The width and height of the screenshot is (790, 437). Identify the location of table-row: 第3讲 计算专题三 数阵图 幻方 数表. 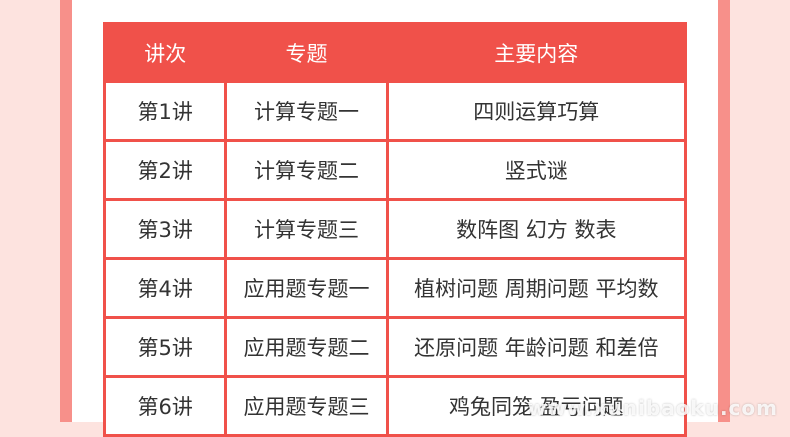
(395, 229).